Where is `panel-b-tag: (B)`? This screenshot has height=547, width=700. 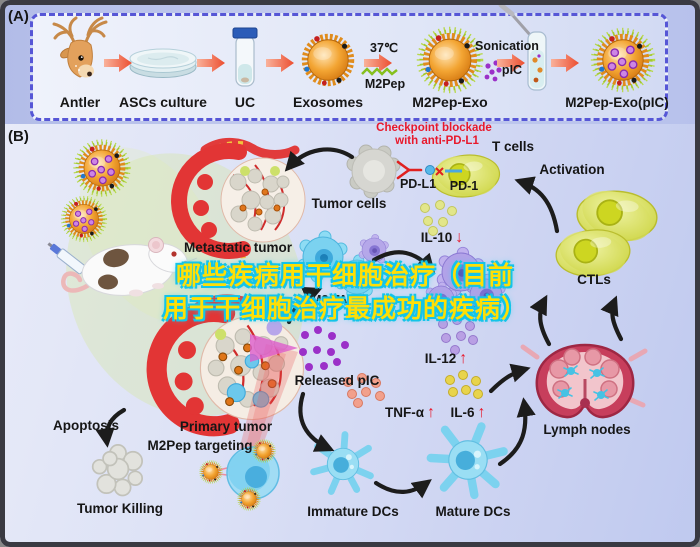 panel-b-tag: (B) is located at coordinates (18, 136).